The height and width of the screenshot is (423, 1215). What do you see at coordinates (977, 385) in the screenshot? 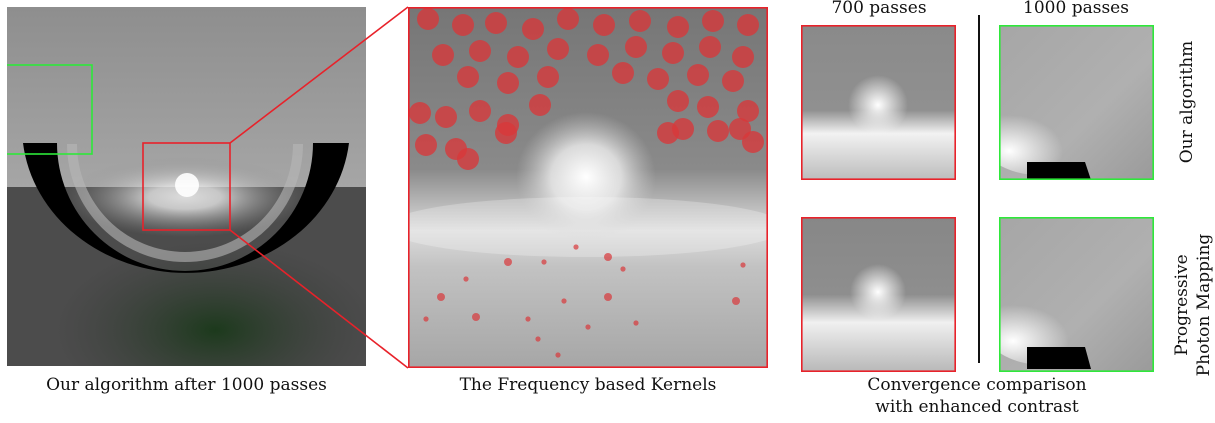
I see `comparison-caption-line1: Convergence comparison` at bounding box center [977, 385].